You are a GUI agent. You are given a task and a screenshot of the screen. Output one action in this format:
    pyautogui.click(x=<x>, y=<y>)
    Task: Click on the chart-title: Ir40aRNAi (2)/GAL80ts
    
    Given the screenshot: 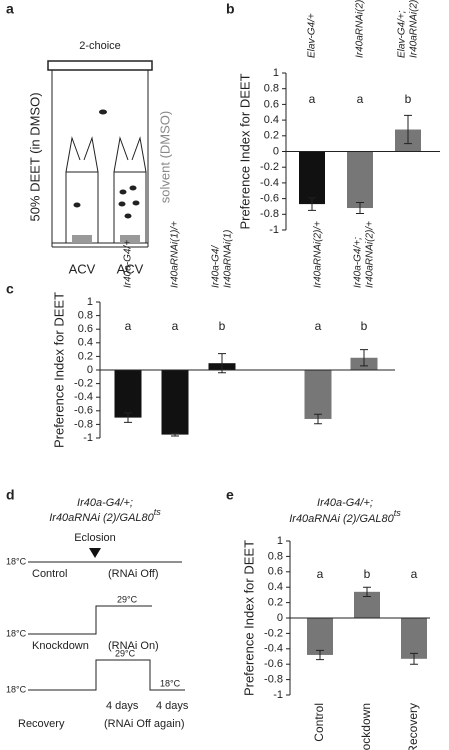 What is the action you would take?
    pyautogui.click(x=345, y=516)
    